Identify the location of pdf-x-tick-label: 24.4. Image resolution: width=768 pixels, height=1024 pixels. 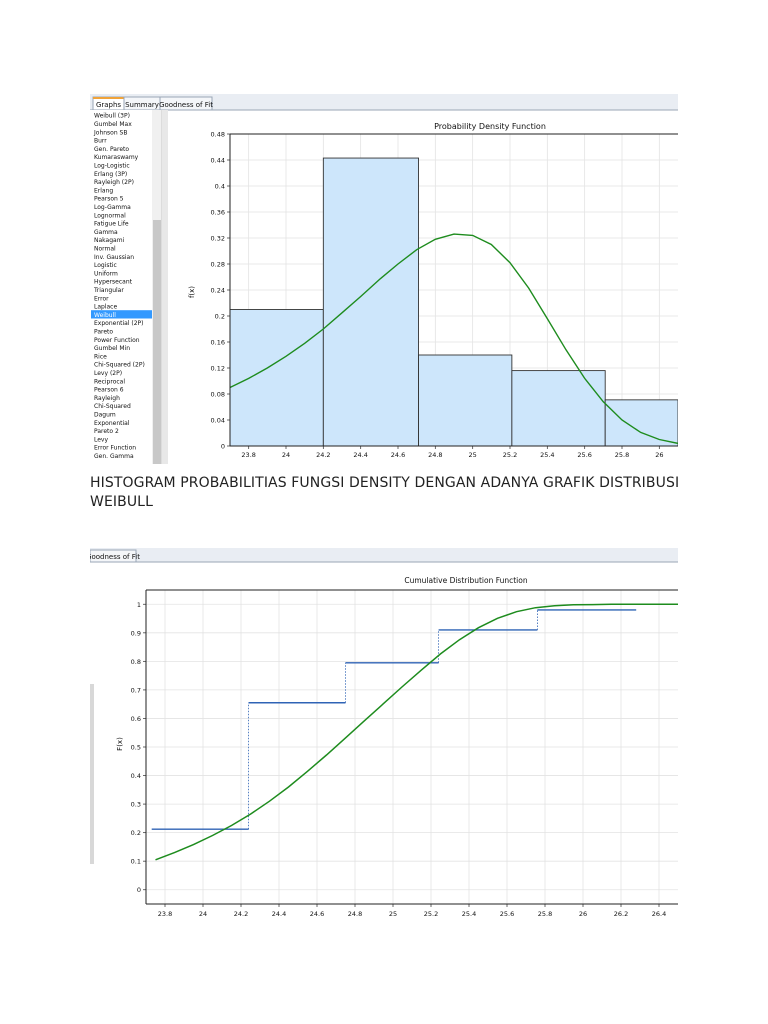
(360, 455).